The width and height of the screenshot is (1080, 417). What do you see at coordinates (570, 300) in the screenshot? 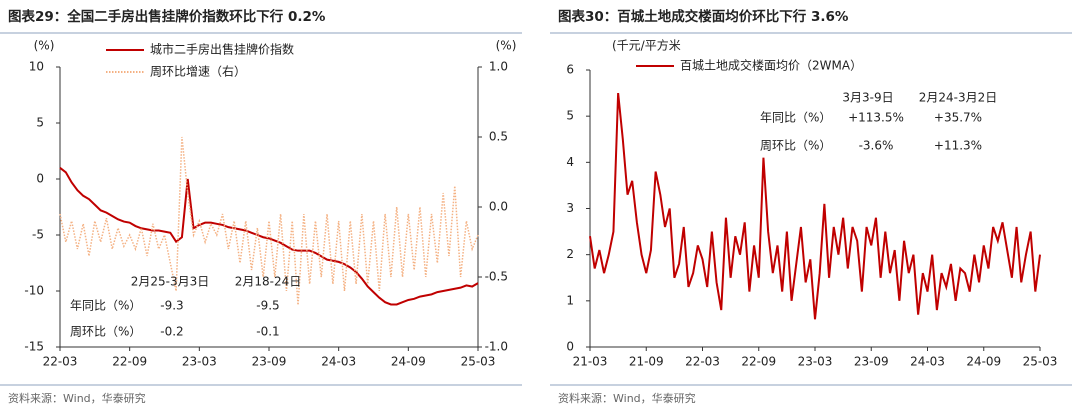
I see `y-tick-label: 1` at bounding box center [570, 300].